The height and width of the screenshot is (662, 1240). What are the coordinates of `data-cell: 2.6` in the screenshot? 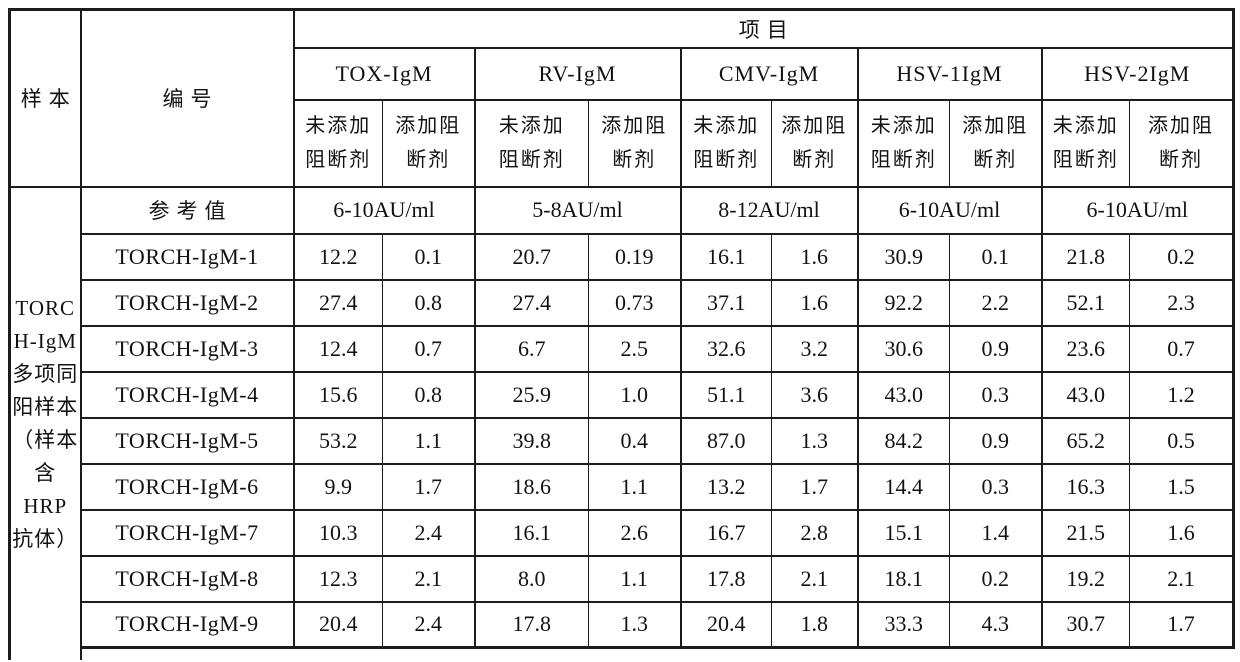 It's located at (635, 532).